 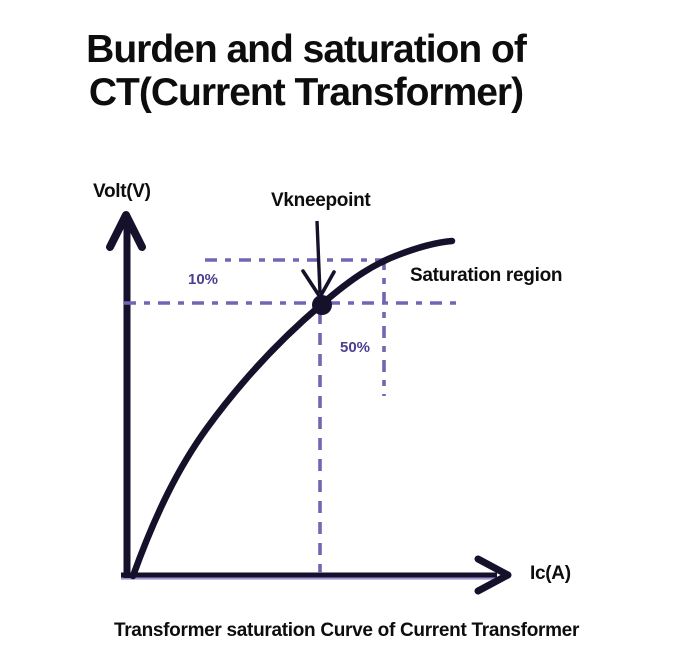 What do you see at coordinates (126, 231) in the screenshot?
I see `y-axis-arrowhead` at bounding box center [126, 231].